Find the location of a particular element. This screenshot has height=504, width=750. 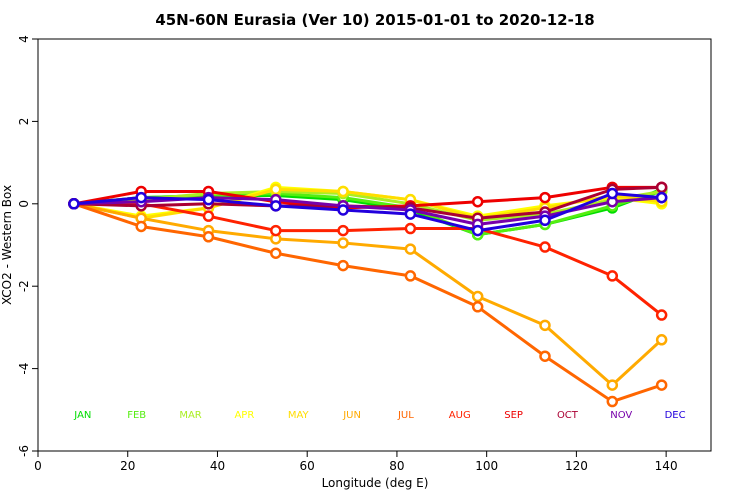

y-axis-label: XCO2 - Western Box is located at coordinates (7, 245).